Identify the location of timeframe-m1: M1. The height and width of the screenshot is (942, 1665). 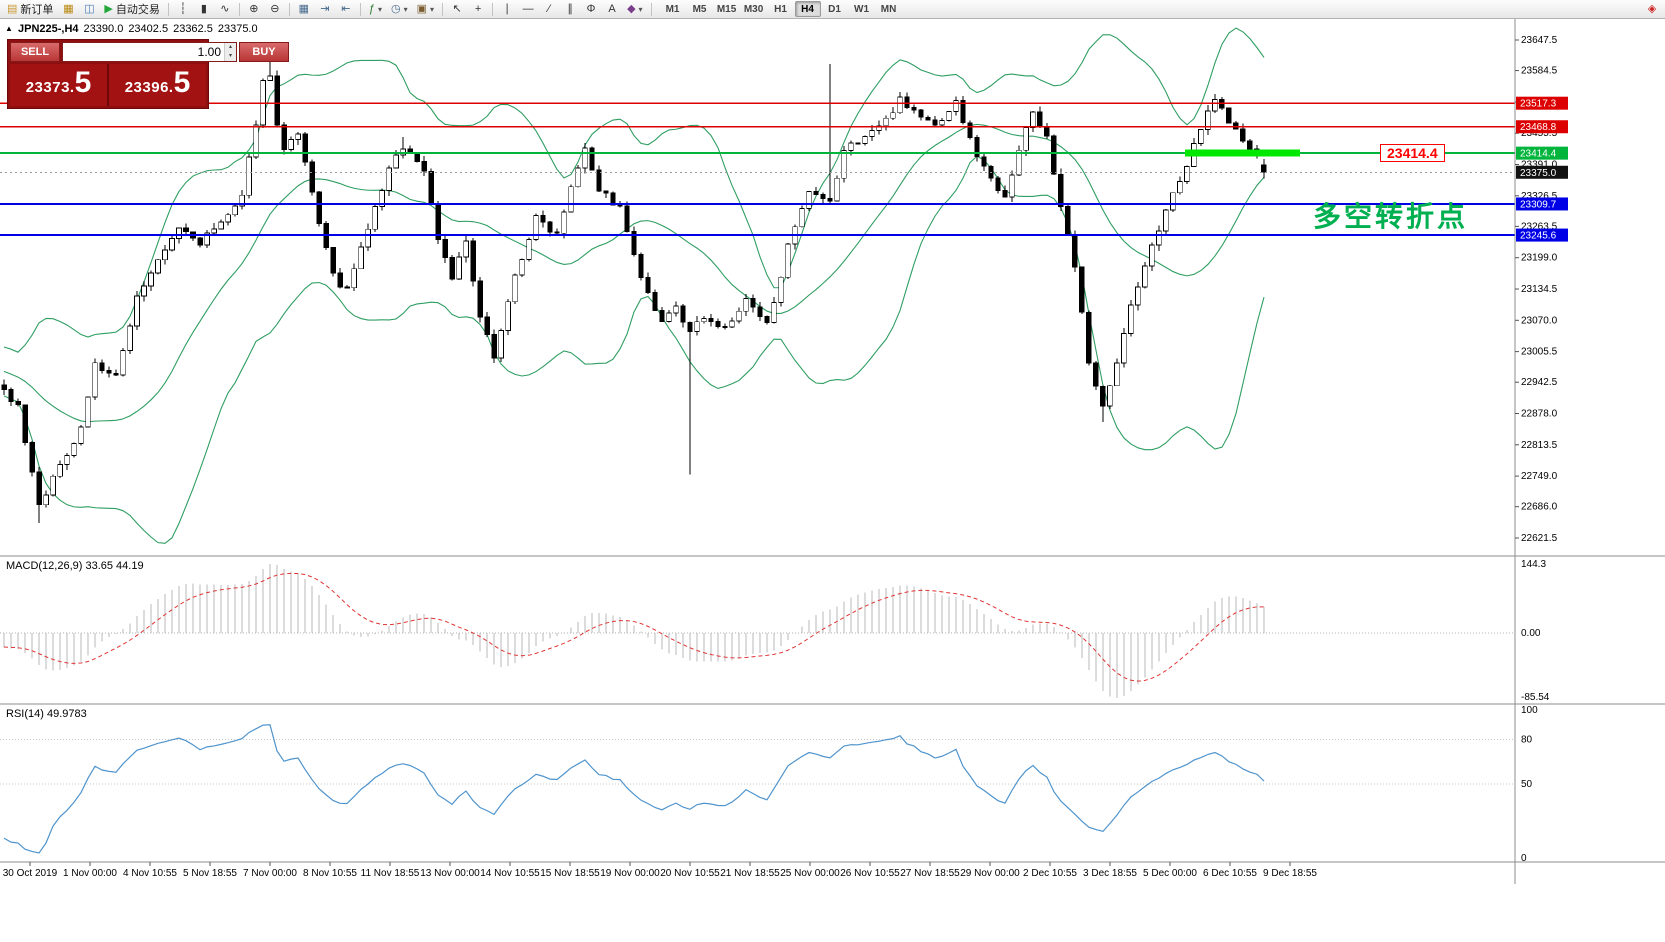
(672, 9).